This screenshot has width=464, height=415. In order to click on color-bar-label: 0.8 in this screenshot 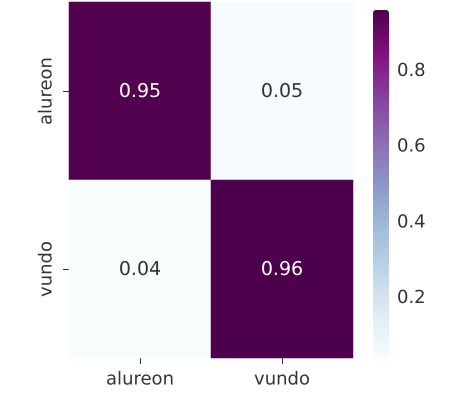, I will do `click(411, 71)`.